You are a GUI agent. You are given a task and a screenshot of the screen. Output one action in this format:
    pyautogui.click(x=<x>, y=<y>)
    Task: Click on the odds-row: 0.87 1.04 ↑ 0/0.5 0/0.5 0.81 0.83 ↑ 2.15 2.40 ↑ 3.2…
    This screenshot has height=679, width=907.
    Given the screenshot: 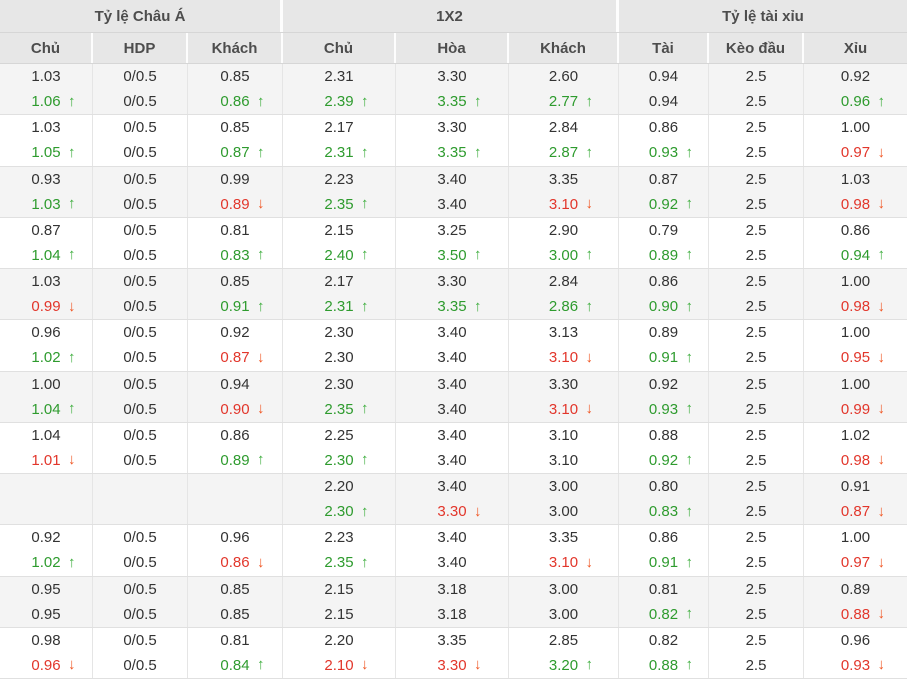 What is the action you would take?
    pyautogui.click(x=453, y=243)
    